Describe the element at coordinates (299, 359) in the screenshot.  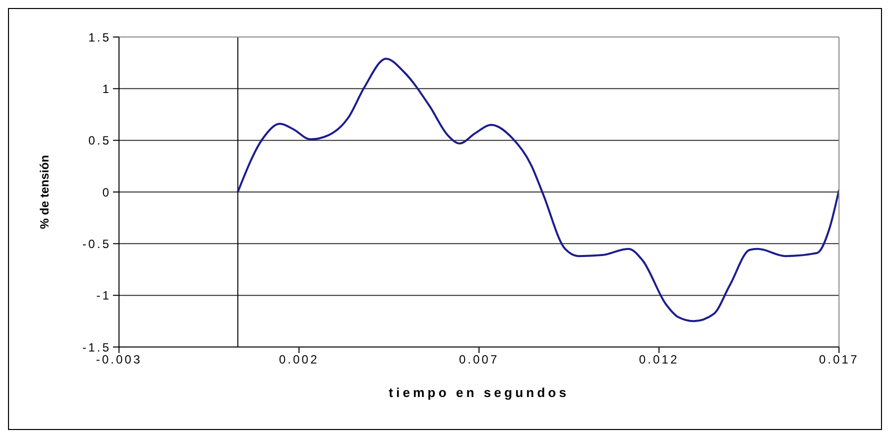
I see `x-tick-label: 0.002` at that location.